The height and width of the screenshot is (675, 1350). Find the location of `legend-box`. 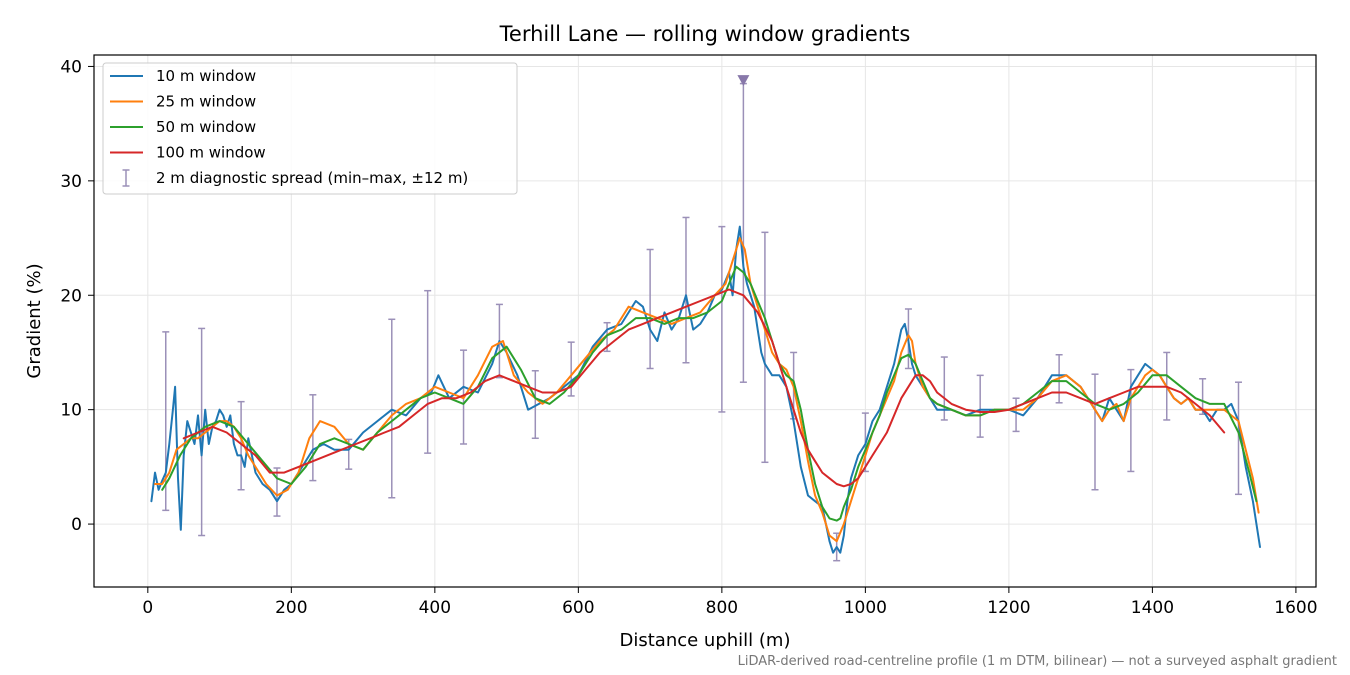

legend-box is located at coordinates (310, 128).